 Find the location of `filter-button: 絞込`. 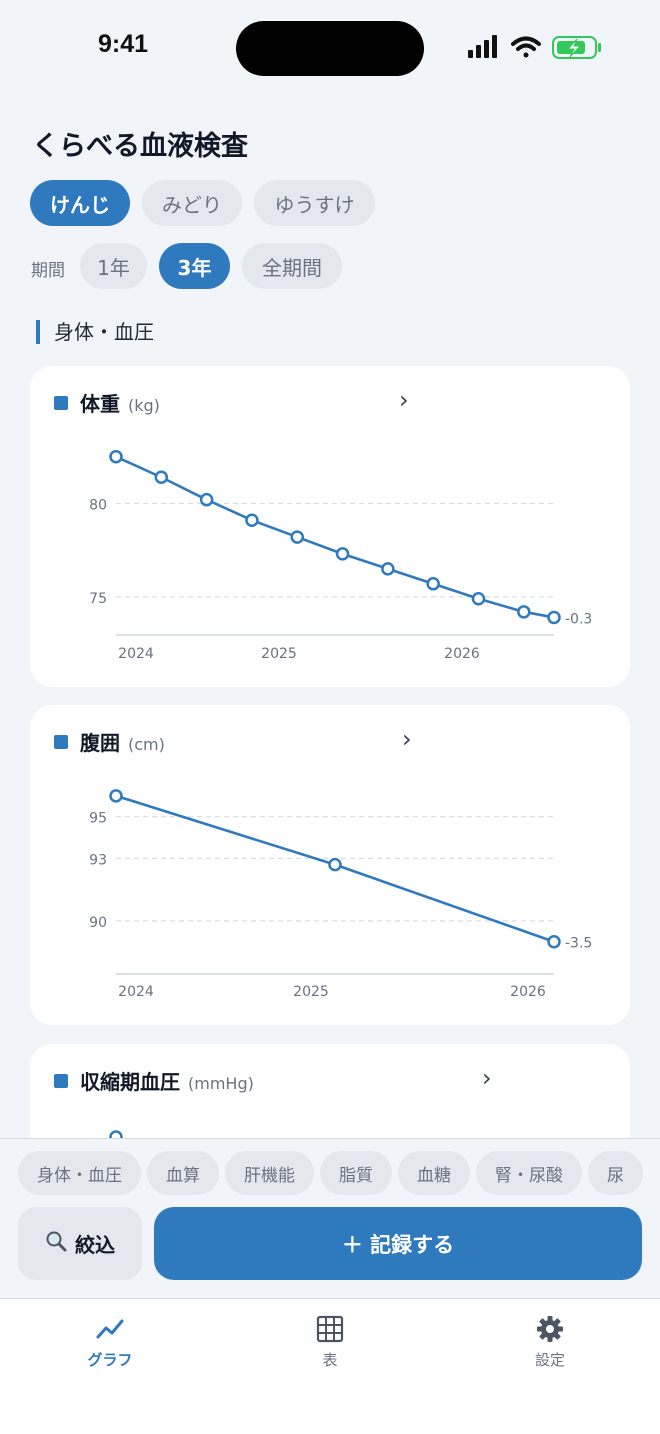

filter-button: 絞込 is located at coordinates (80, 1243).